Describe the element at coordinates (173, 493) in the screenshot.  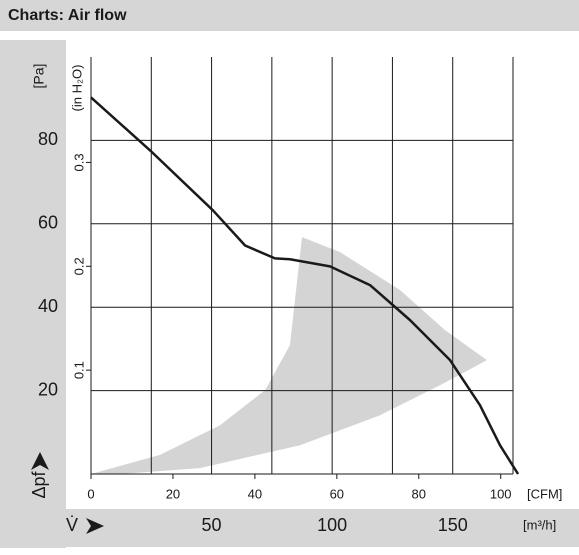
I see `x2-tick-label: 20` at that location.